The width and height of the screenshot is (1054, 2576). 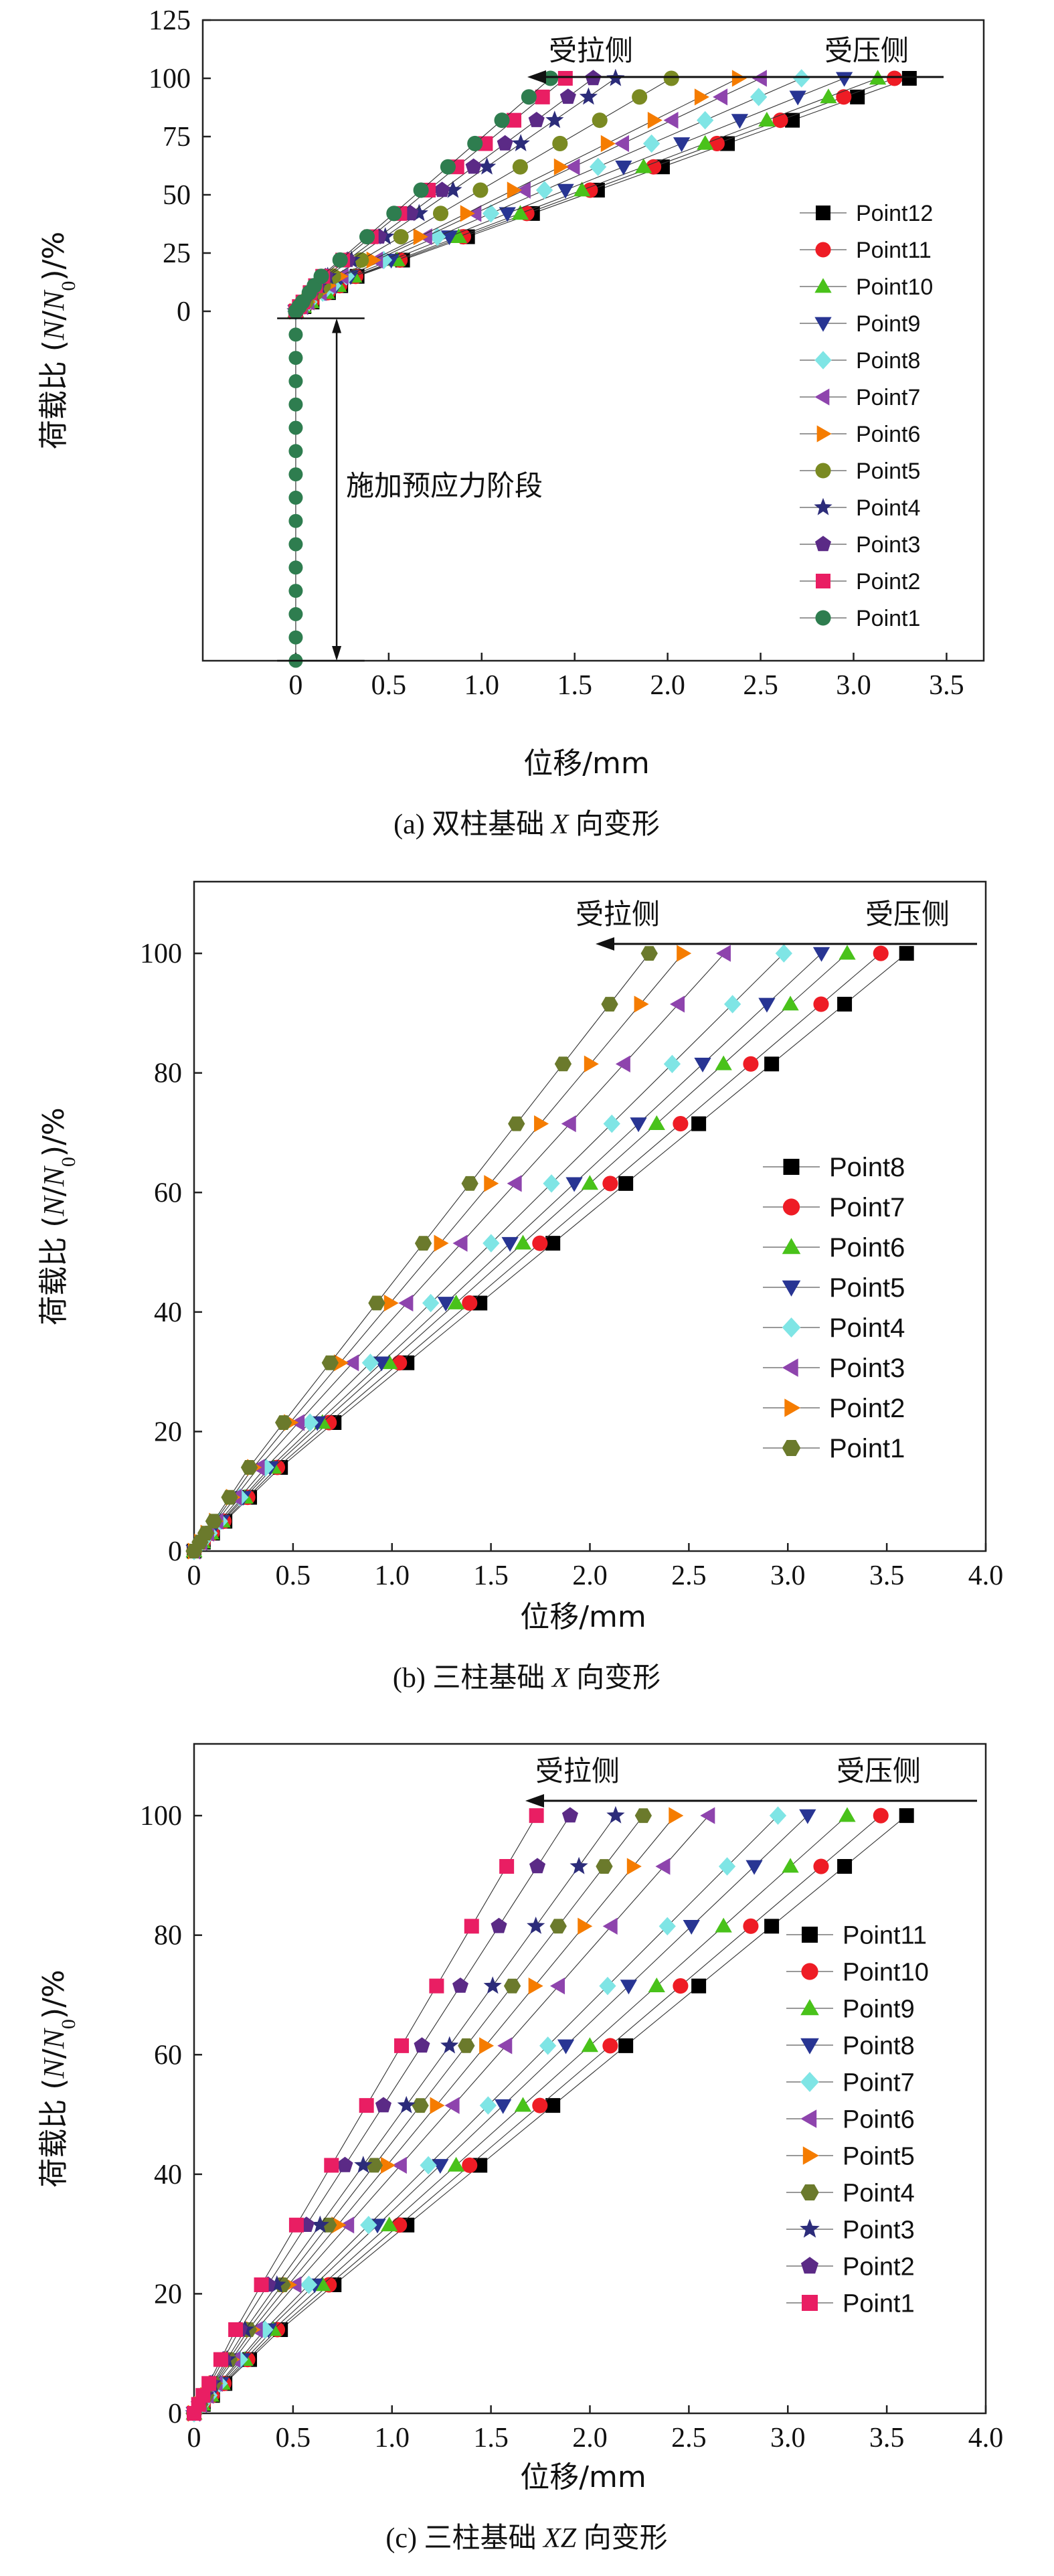 I want to click on legend-label: Point4, so click(x=888, y=508).